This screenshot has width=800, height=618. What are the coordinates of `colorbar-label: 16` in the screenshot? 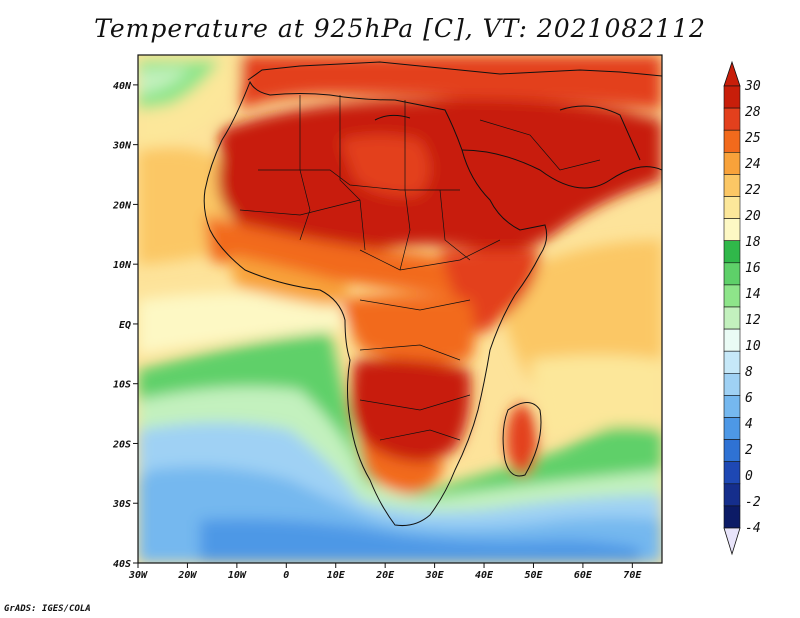 It's located at (753, 268).